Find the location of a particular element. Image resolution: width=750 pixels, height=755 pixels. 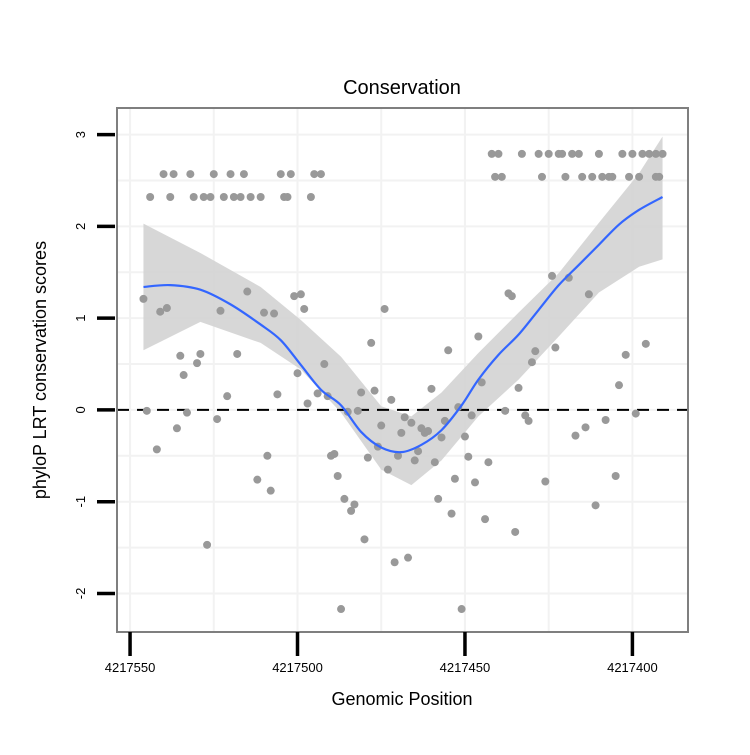

y-axis-ticks: -2 -1 0 1 2 3 is located at coordinates (94, 365).